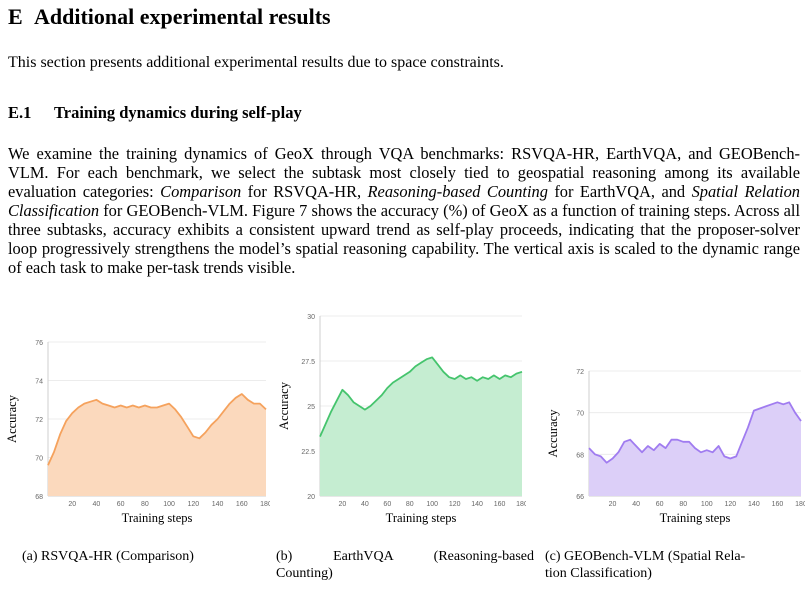 This screenshot has height=593, width=808. Describe the element at coordinates (39, 382) in the screenshot. I see `y-tick-label: 74` at that location.